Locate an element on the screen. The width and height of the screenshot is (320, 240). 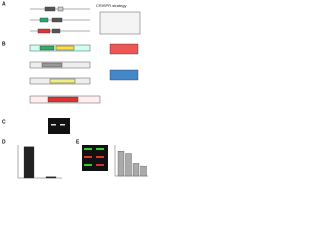
panel-letter: B is located at coordinates (4, 44).